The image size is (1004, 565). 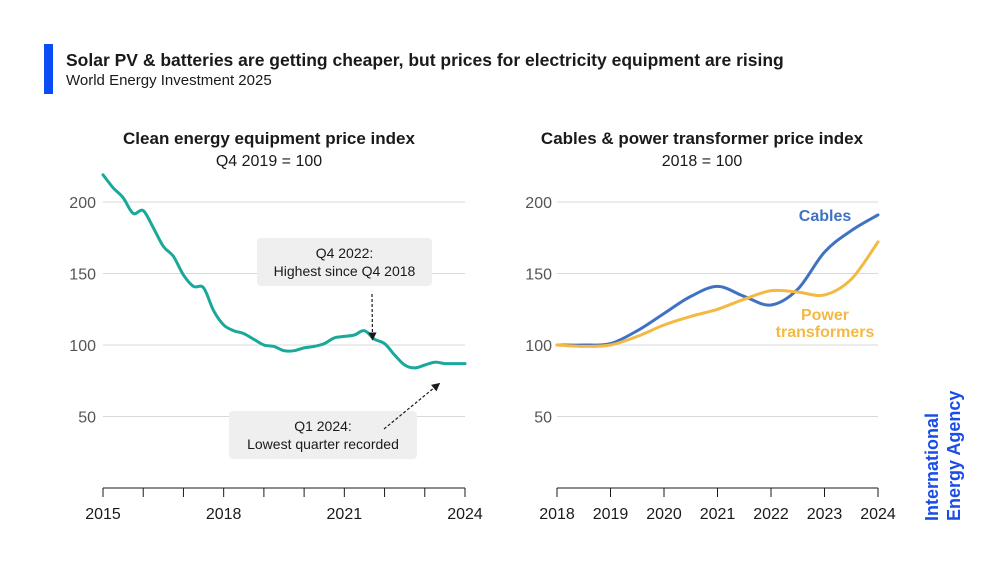 I want to click on annotation-text: Highest since Q4 2018, so click(x=345, y=271).